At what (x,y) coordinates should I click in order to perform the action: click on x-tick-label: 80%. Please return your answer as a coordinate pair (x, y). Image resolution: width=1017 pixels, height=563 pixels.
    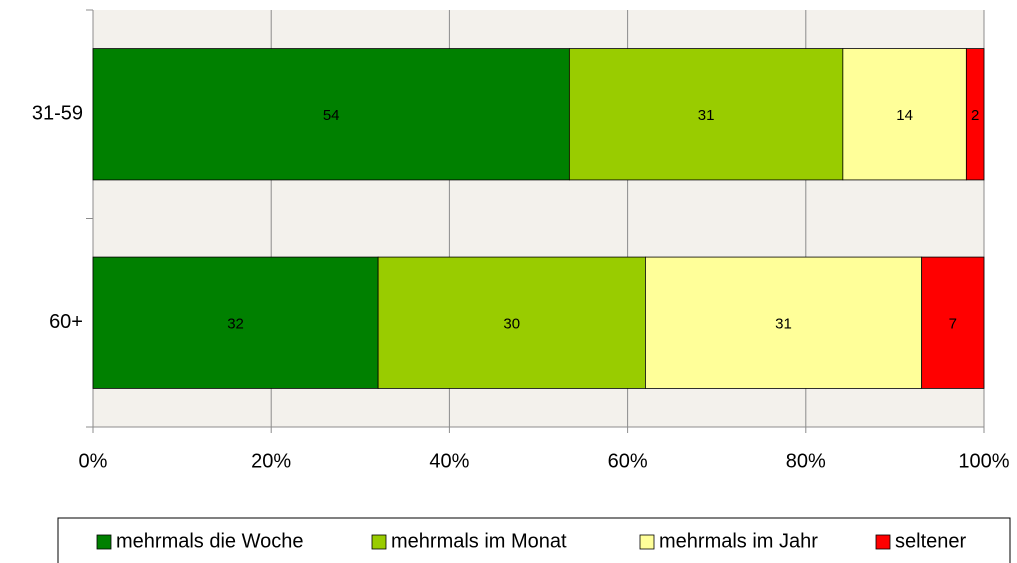
    Looking at the image, I should click on (806, 461).